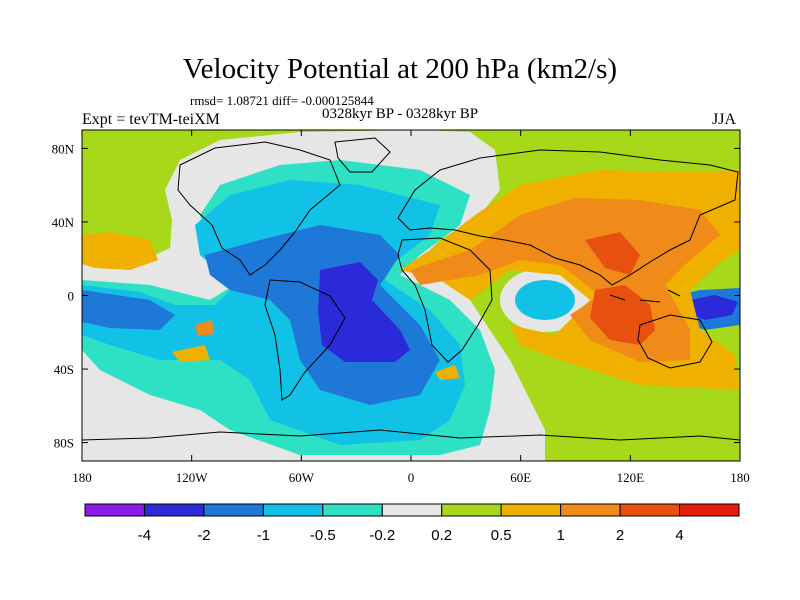  I want to click on colorbar-level-label: -0.2, so click(382, 535).